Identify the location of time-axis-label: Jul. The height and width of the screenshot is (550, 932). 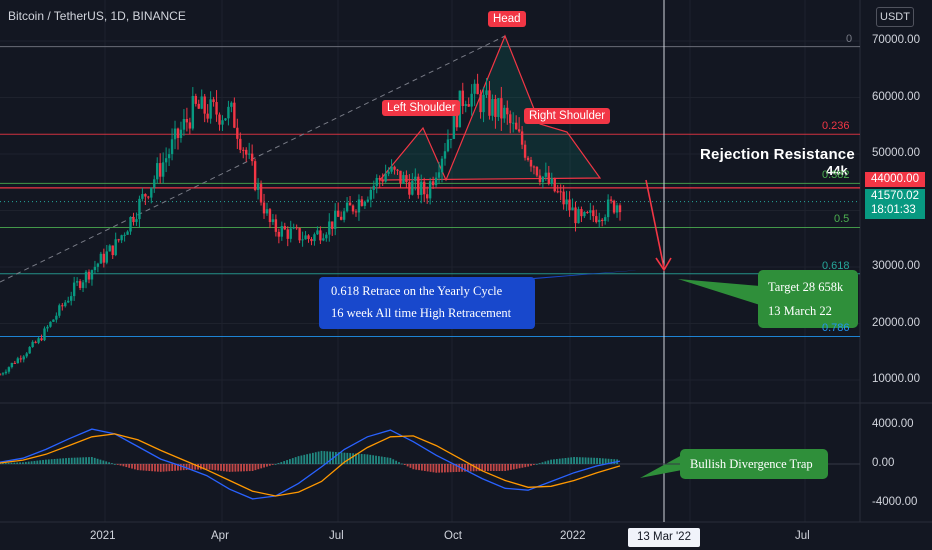
(336, 536).